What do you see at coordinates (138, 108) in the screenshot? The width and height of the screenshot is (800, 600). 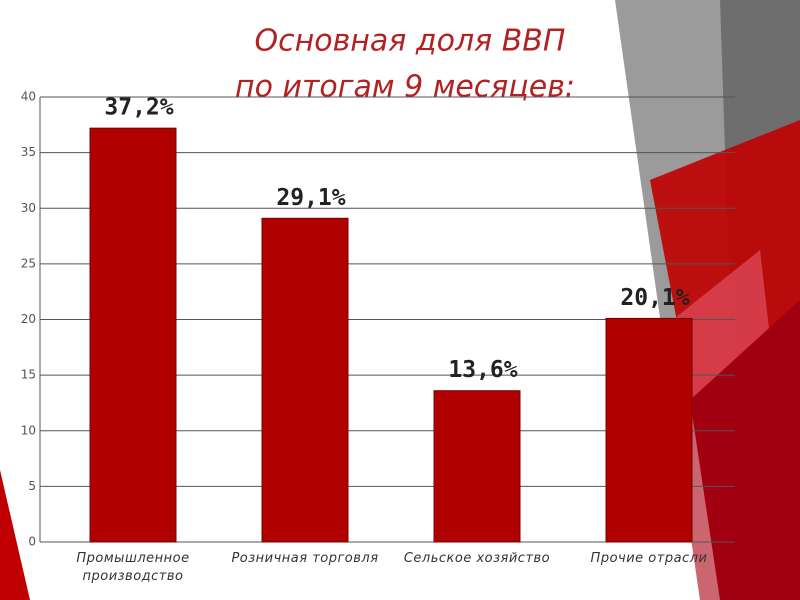 I see `value-label: 37,2%` at bounding box center [138, 108].